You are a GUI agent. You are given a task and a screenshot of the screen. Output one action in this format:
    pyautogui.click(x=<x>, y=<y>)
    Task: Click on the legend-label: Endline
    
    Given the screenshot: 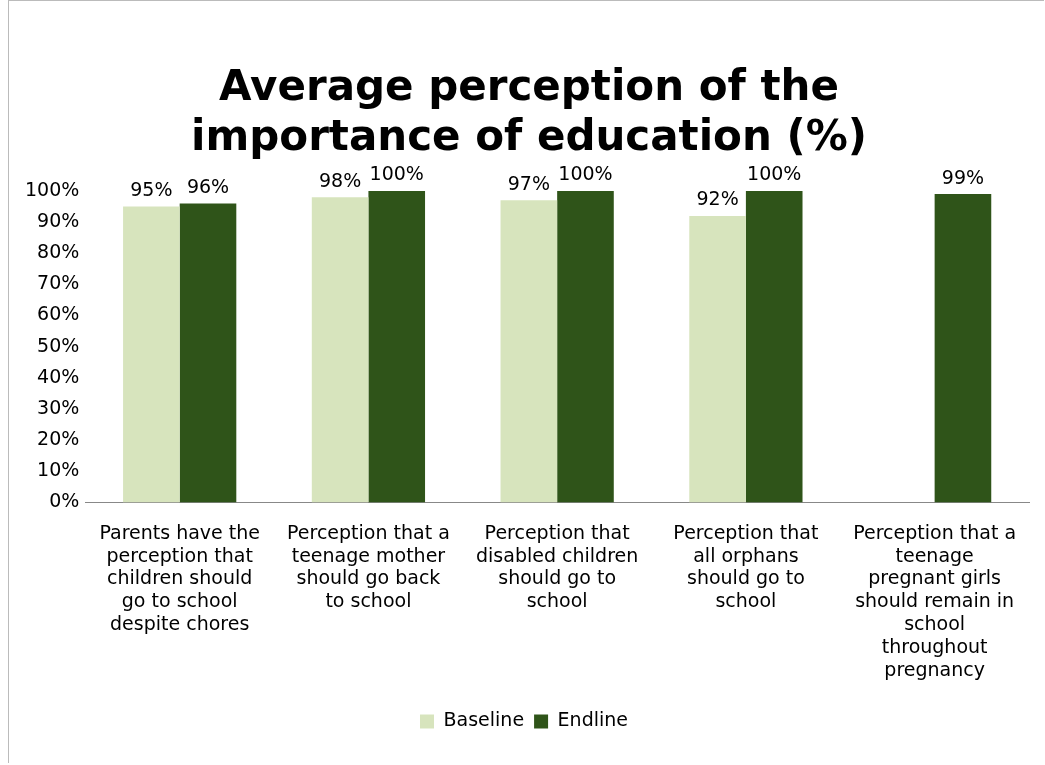 What is the action you would take?
    pyautogui.click(x=592, y=719)
    